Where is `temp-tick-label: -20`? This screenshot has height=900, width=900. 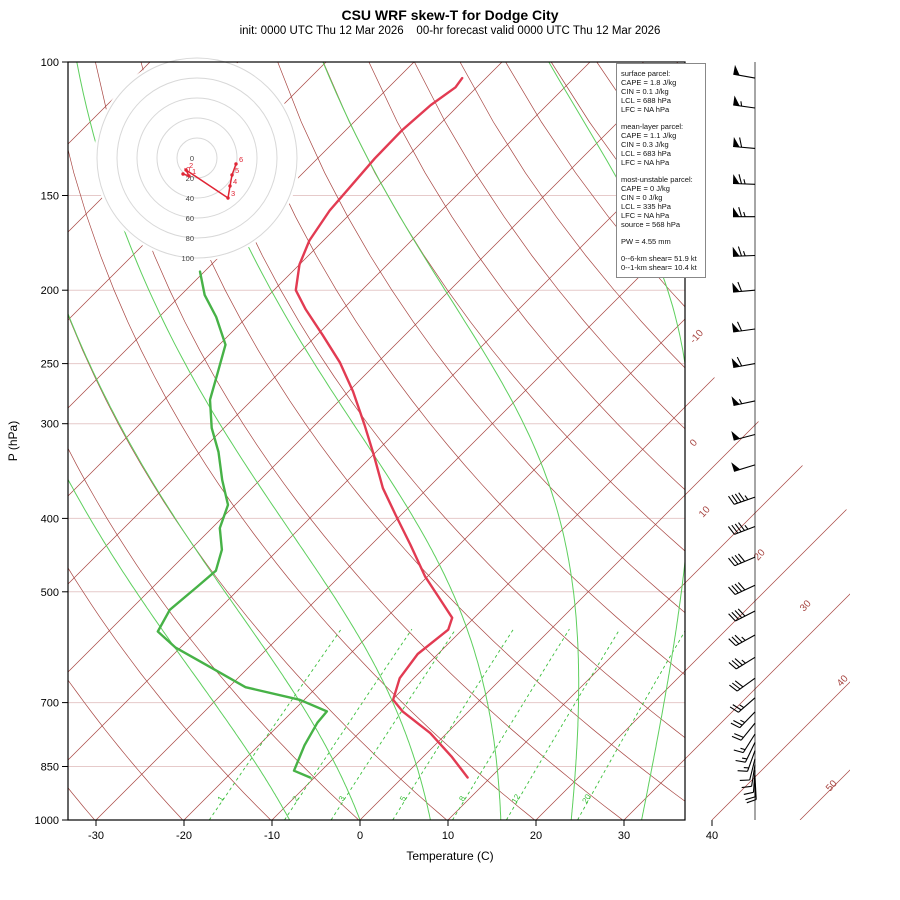
temp-tick-label: -20 is located at coordinates (184, 836).